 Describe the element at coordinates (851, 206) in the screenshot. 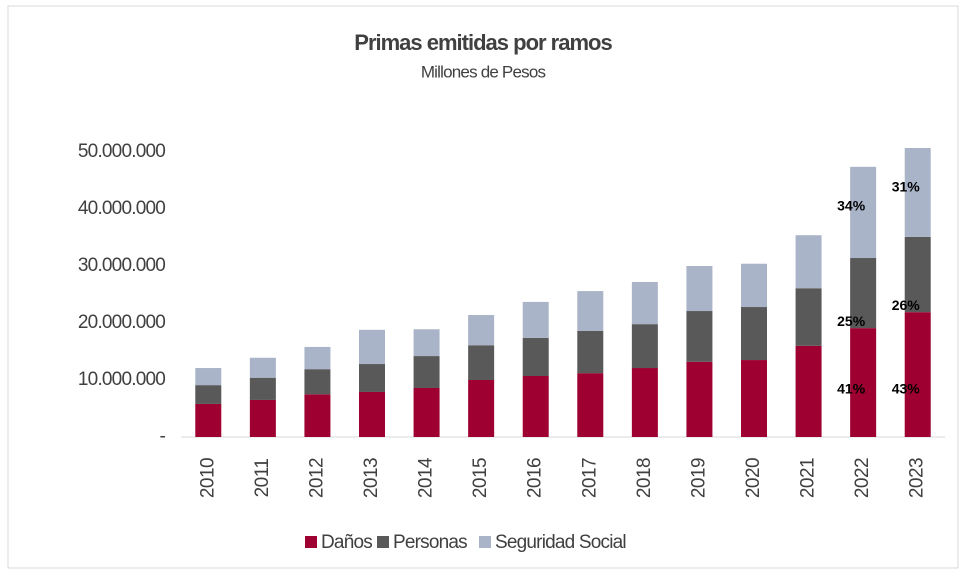

I see `annotation: 34%` at that location.